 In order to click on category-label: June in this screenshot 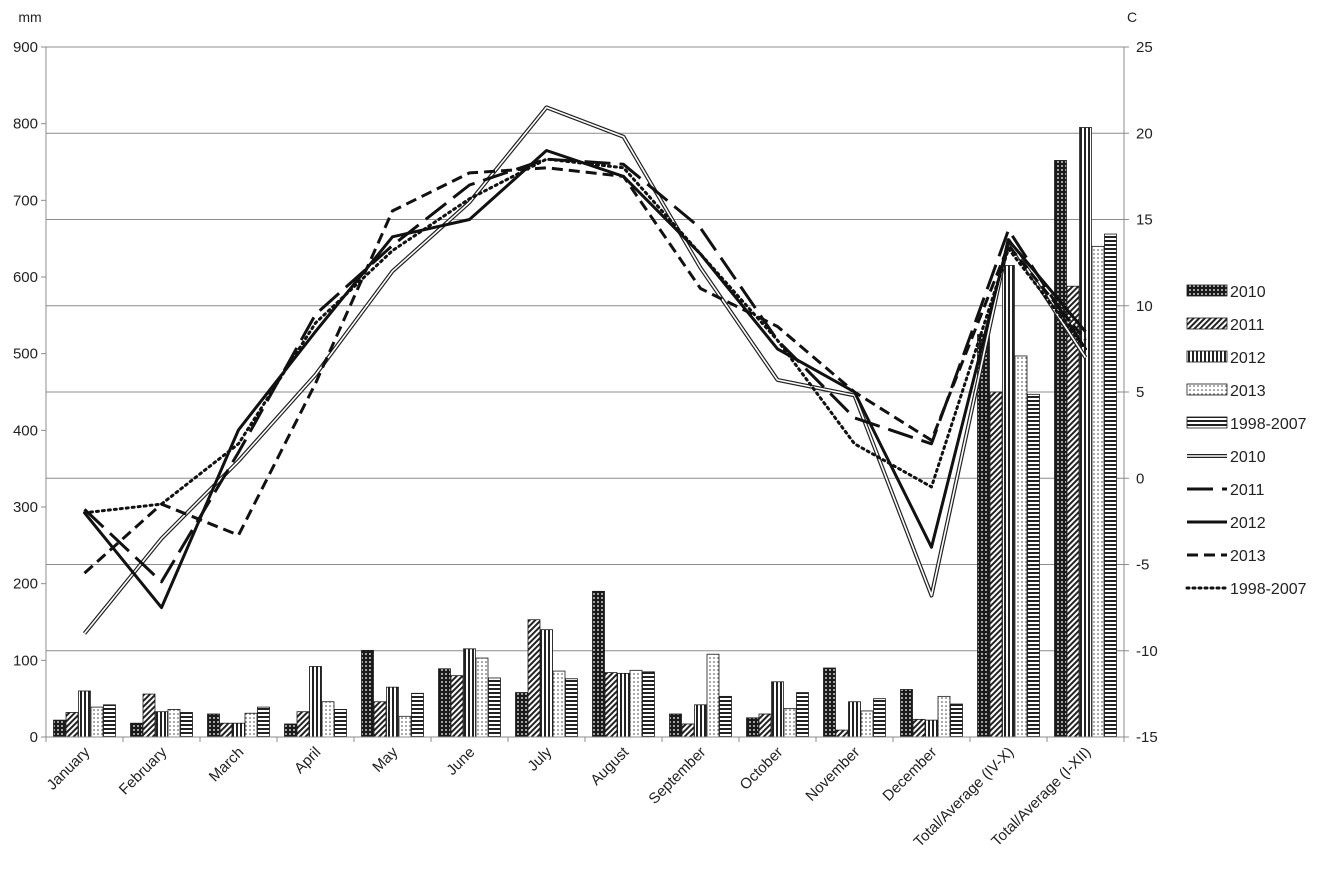, I will do `click(460, 761)`.